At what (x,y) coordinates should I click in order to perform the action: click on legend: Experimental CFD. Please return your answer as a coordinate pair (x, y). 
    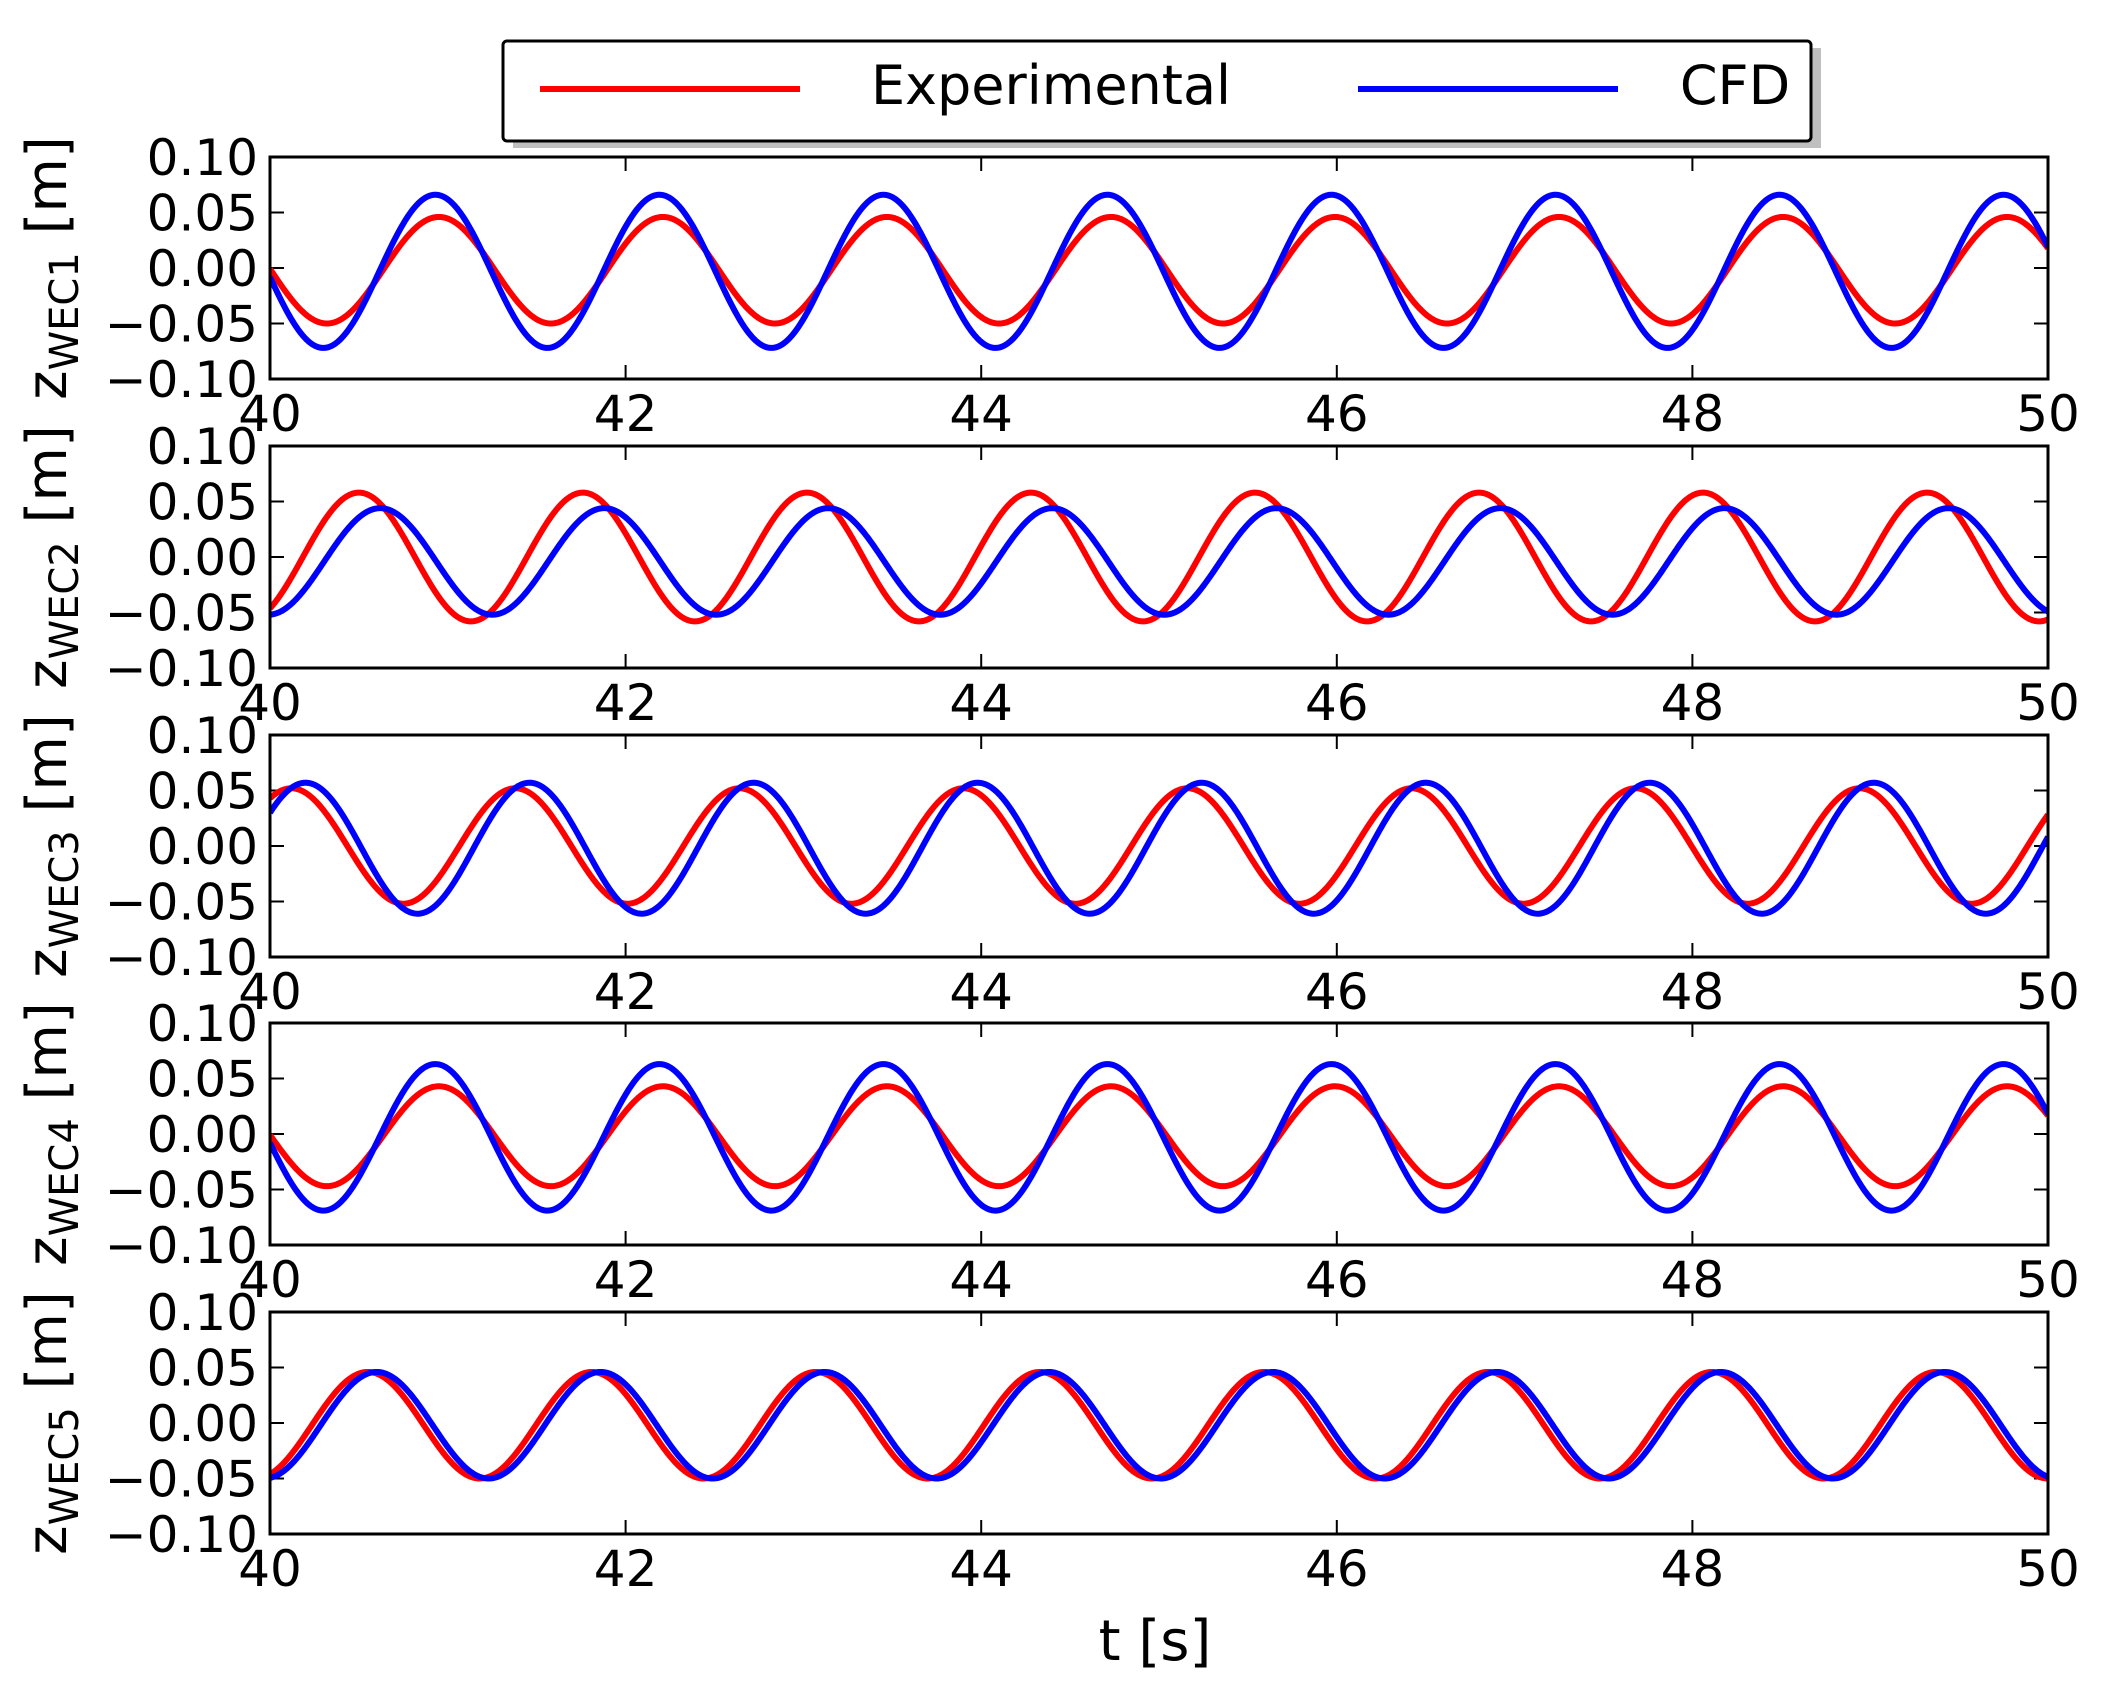
    Looking at the image, I should click on (1161, 93).